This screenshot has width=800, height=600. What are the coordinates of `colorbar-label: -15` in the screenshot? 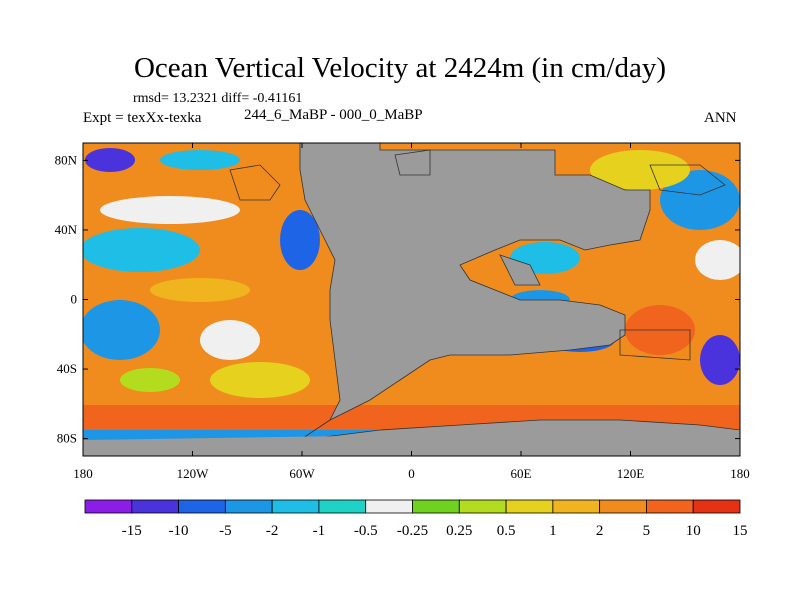 It's located at (132, 531).